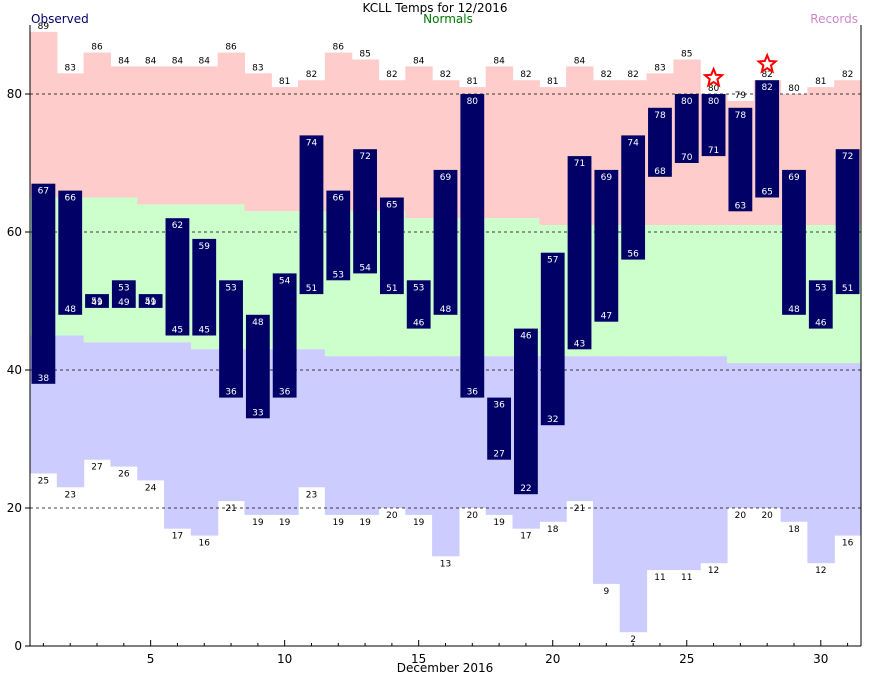 This screenshot has width=870, height=676. What do you see at coordinates (339, 199) in the screenshot?
I see `observed-high-label: 66` at bounding box center [339, 199].